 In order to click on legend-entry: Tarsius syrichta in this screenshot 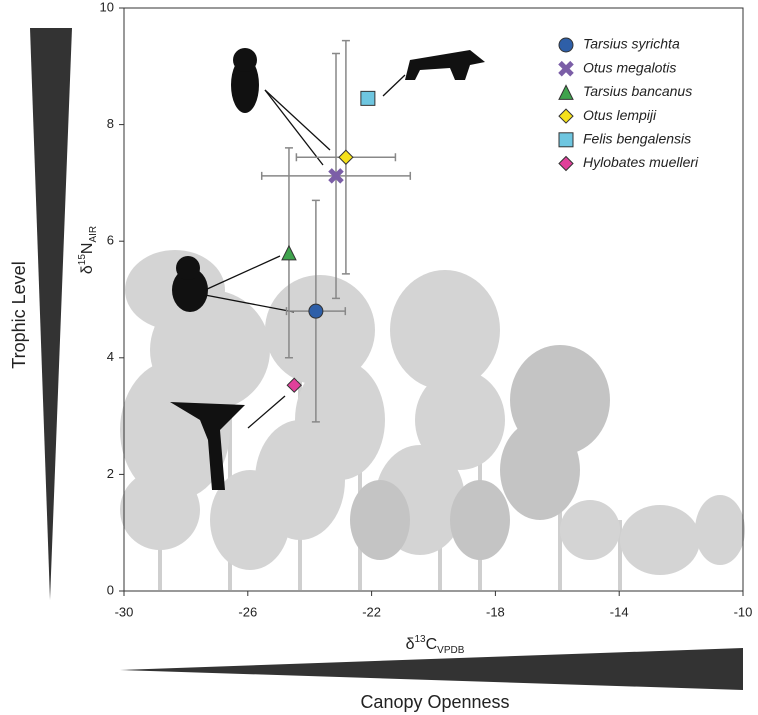, I will do `click(619, 44)`.